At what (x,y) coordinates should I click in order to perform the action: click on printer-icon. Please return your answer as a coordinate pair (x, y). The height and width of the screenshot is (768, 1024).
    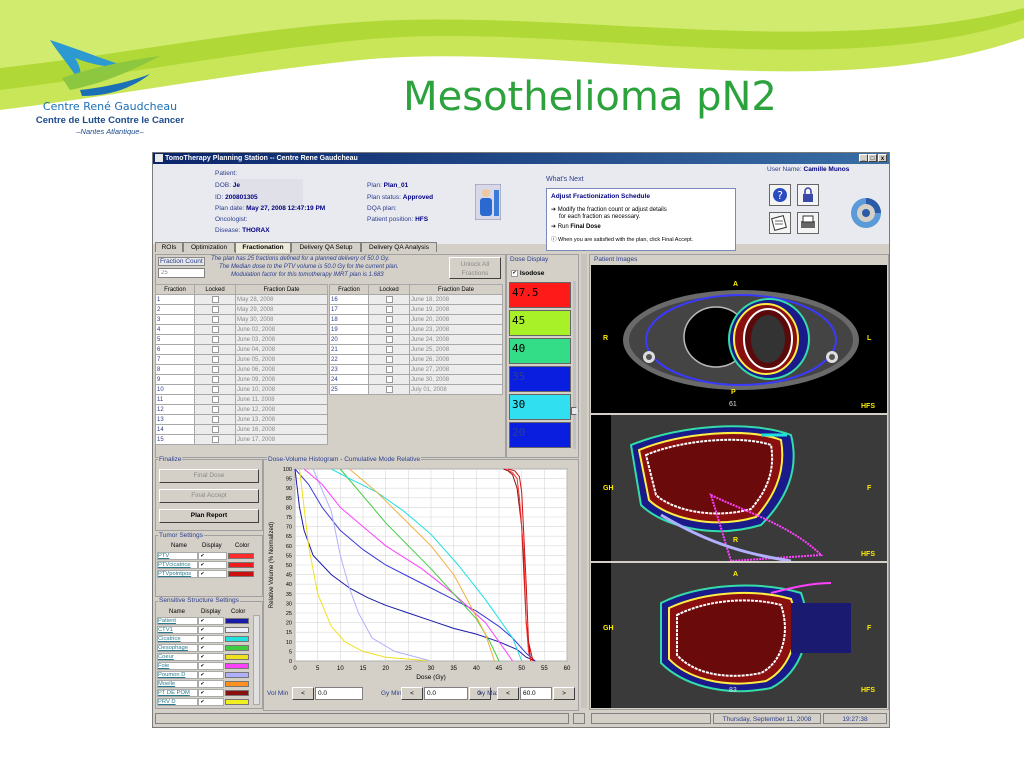
    Looking at the image, I should click on (808, 223).